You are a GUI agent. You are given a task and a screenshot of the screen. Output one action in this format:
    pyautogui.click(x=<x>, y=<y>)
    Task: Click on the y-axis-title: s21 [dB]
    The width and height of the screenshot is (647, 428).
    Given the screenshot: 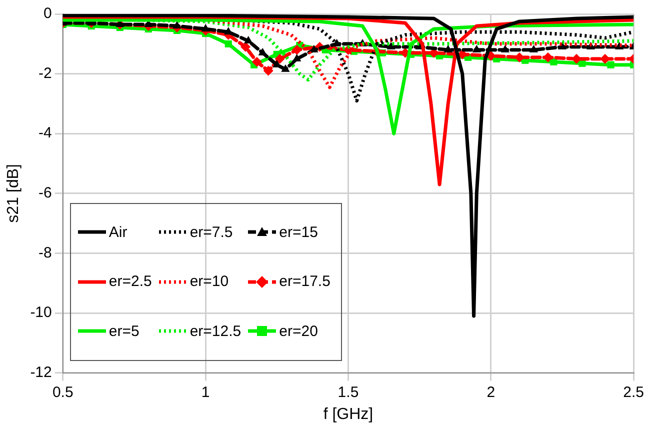 What is the action you would take?
    pyautogui.click(x=13, y=193)
    